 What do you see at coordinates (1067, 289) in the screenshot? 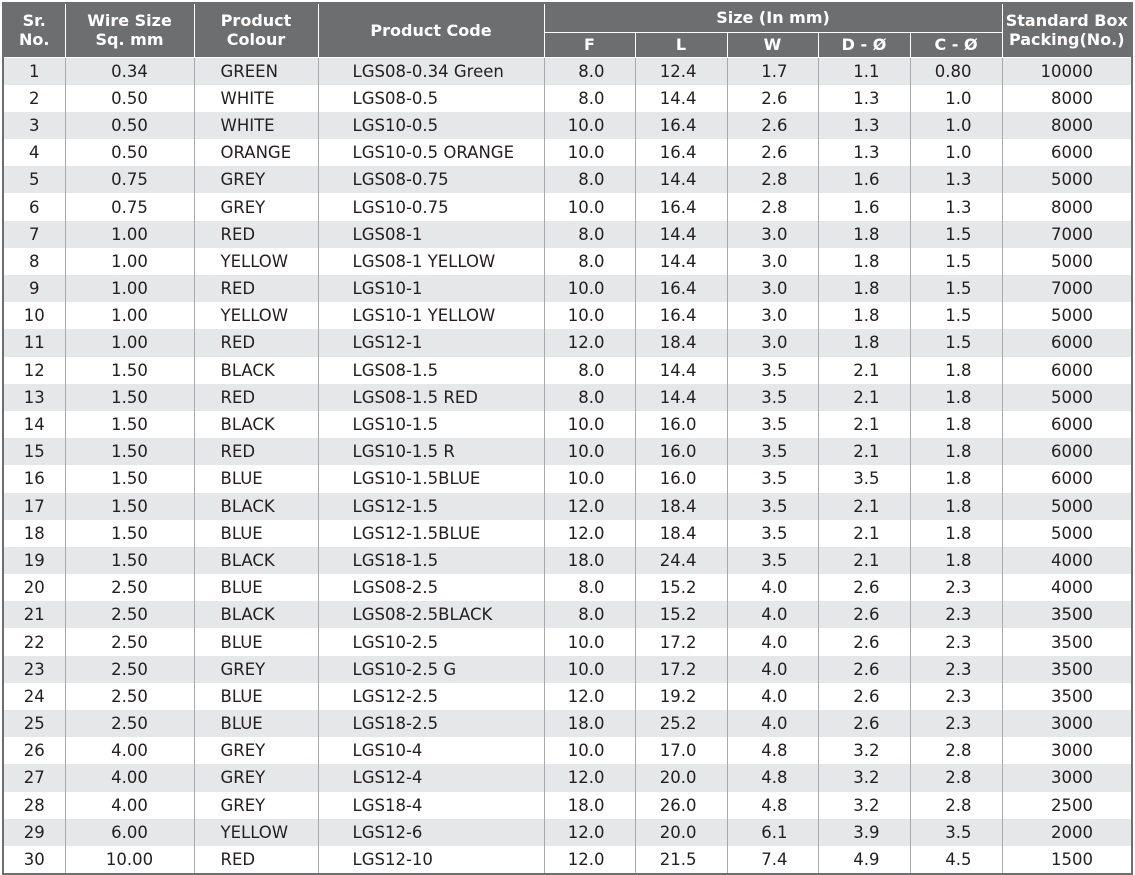
I see `table-cell: 7000` at bounding box center [1067, 289].